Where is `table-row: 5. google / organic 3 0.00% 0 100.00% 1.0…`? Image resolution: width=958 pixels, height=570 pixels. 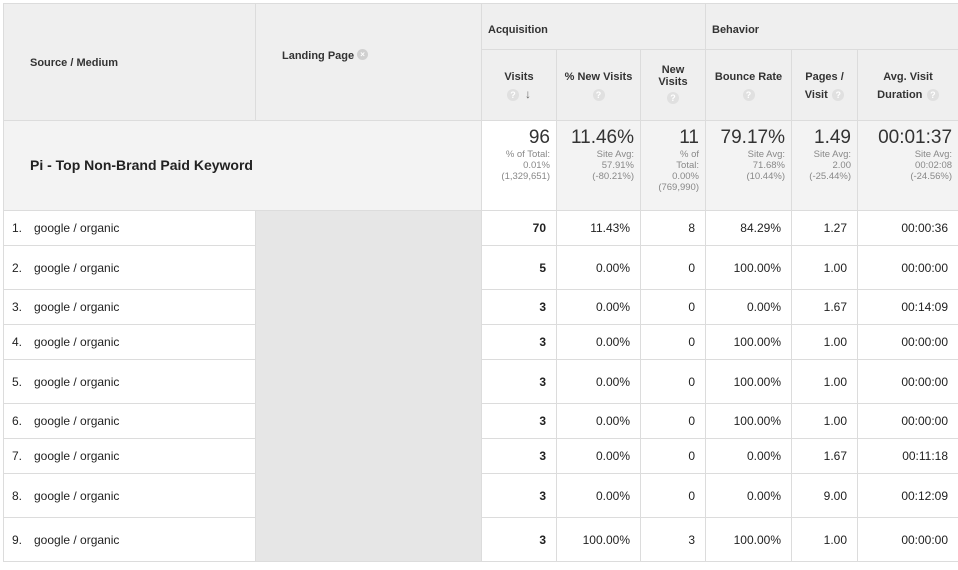
table-row: 5. google / organic 3 0.00% 0 100.00% 1.0… is located at coordinates (480, 381).